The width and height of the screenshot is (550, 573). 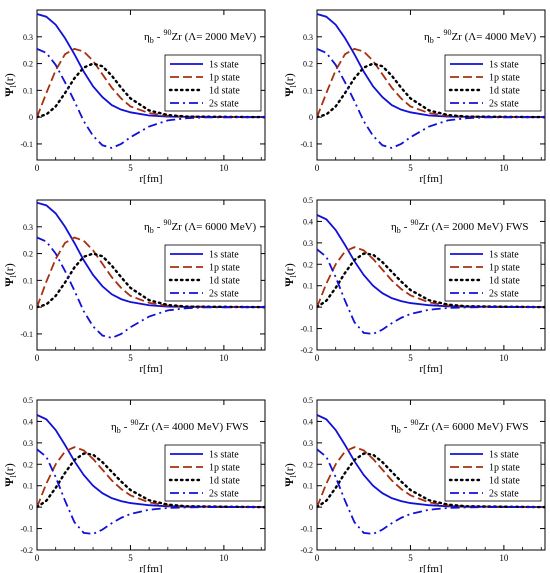 What do you see at coordinates (28, 400) in the screenshot?
I see `y-tick-label: 0.5` at bounding box center [28, 400].